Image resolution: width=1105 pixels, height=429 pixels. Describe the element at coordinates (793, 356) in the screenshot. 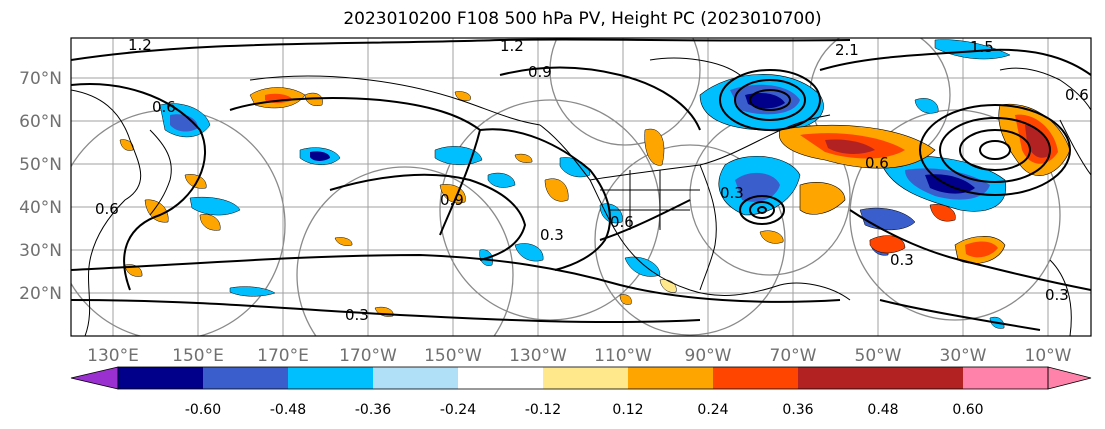

I see `lon-tick: 70°W` at that location.